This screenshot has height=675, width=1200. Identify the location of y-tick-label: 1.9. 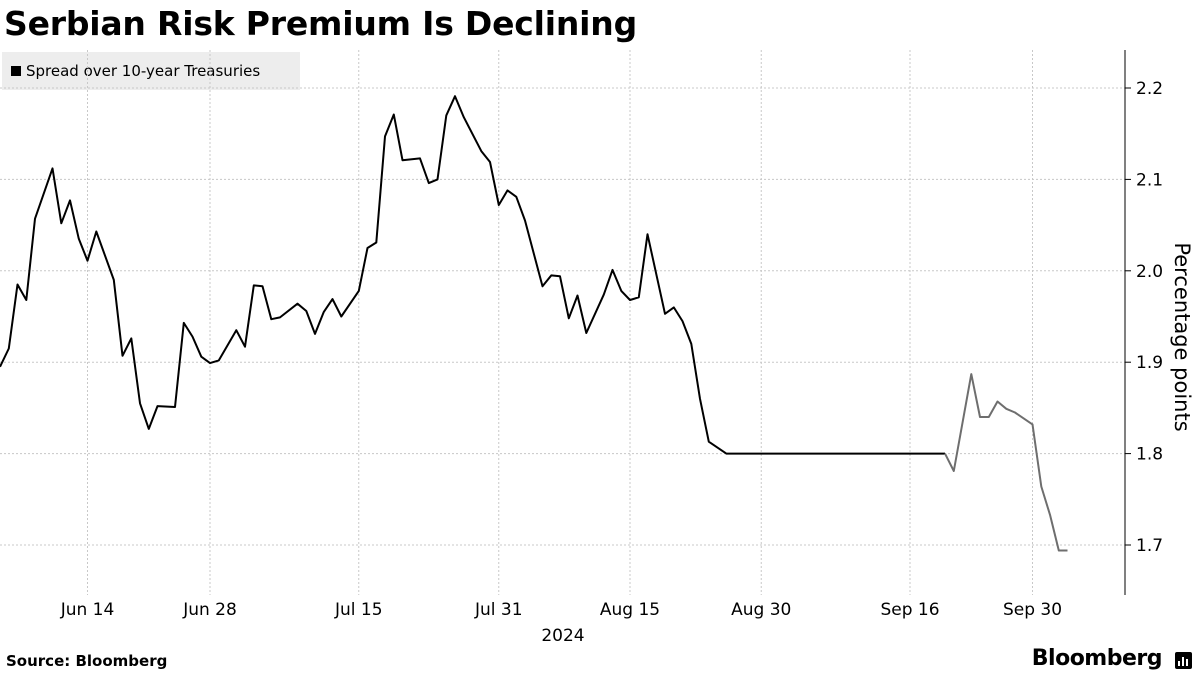
(1149, 363).